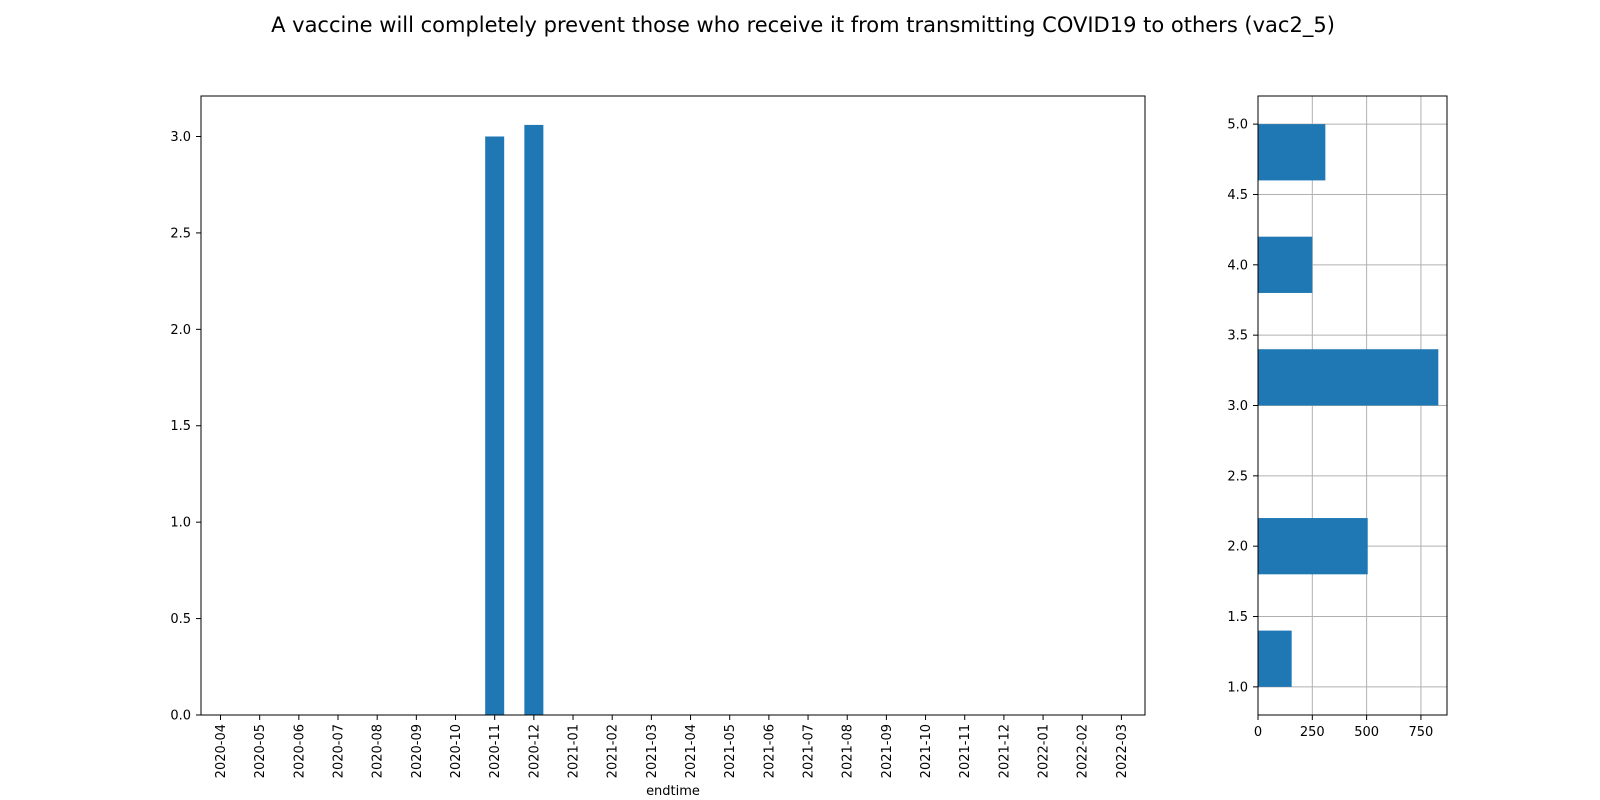  Describe the element at coordinates (260, 751) in the screenshot. I see `x-tick-label: 2020-05` at that location.